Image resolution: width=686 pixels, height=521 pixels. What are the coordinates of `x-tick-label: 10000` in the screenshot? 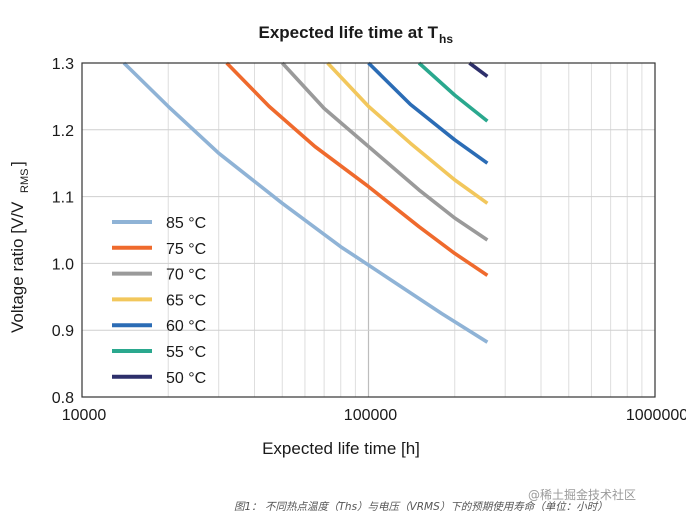 It's located at (84, 415).